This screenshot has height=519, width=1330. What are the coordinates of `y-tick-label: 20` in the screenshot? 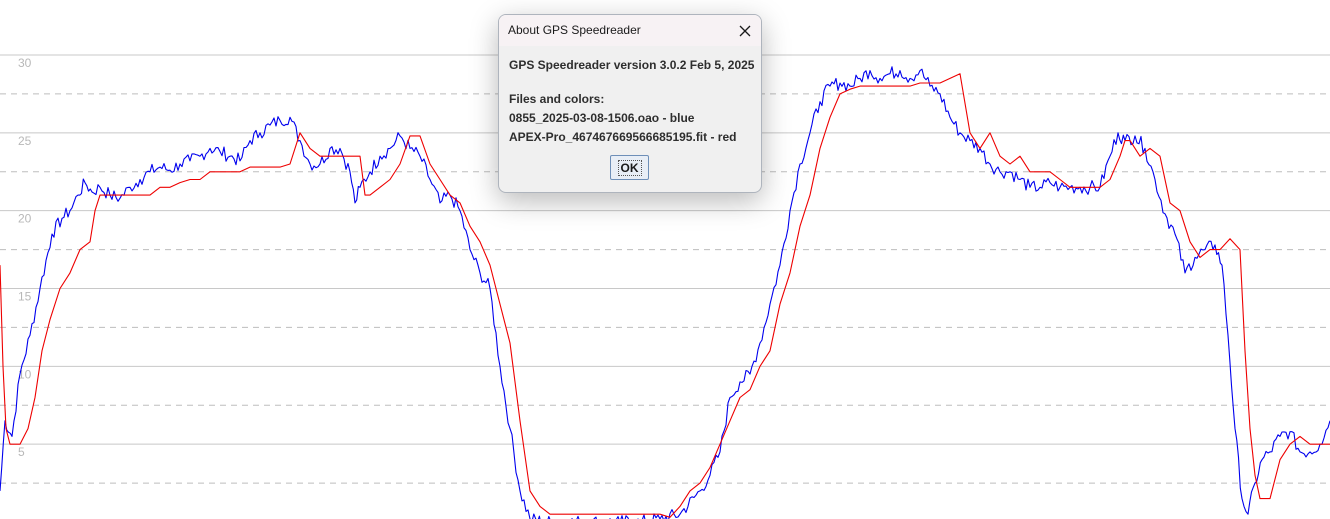 It's located at (25, 219).